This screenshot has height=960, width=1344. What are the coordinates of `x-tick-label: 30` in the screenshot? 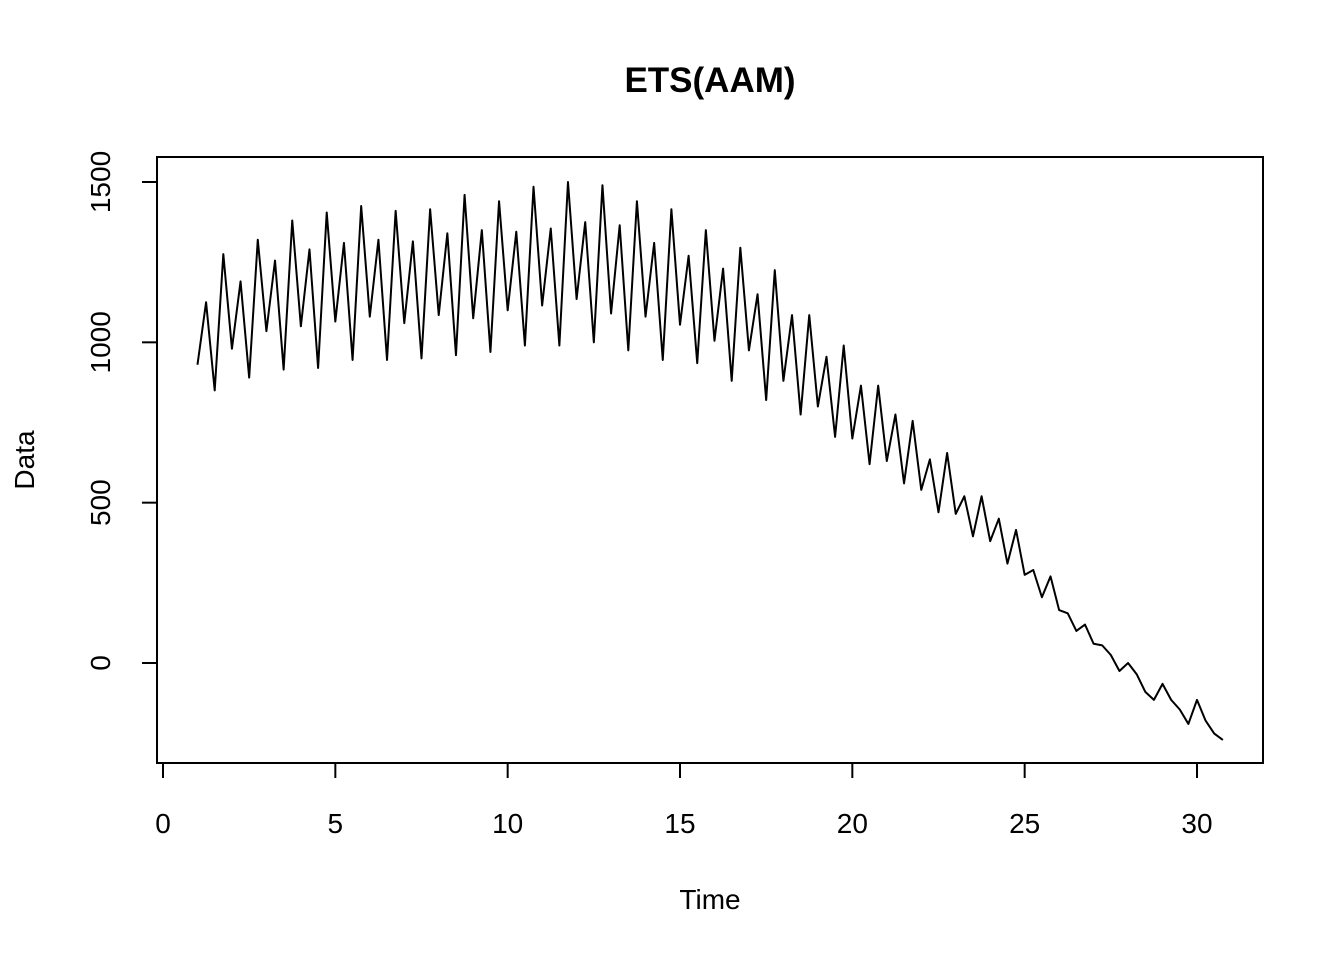 It's located at (1196, 823).